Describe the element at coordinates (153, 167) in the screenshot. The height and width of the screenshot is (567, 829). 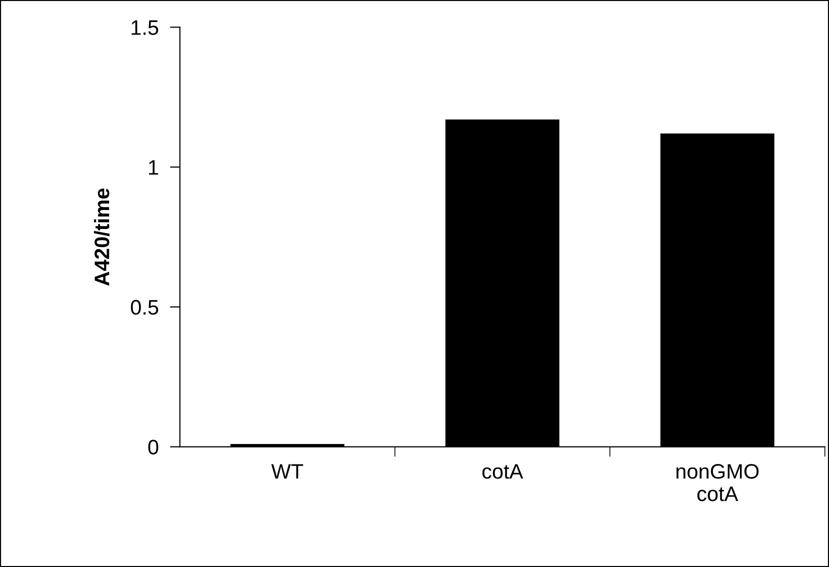
I see `y-tick-label: 1` at that location.